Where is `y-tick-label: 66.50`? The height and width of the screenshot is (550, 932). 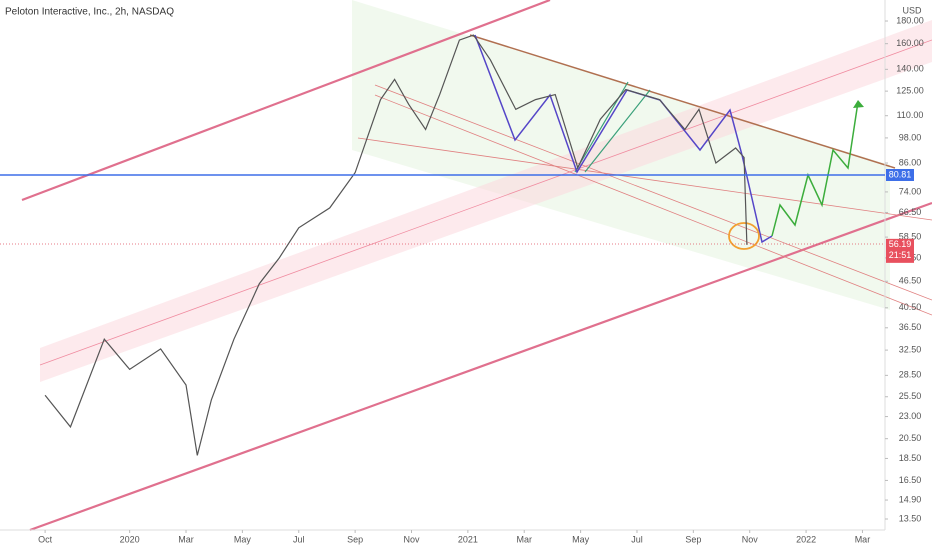
y-tick-label: 66.50 is located at coordinates (910, 212).